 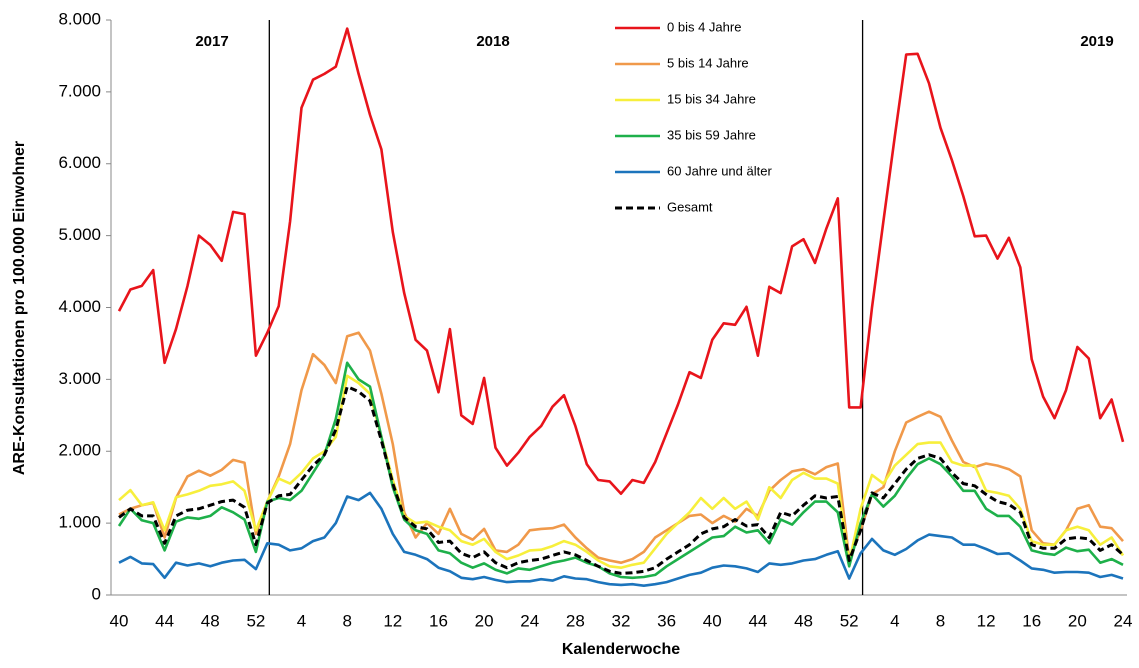 What do you see at coordinates (575, 620) in the screenshot?
I see `x-tick-label: 28` at bounding box center [575, 620].